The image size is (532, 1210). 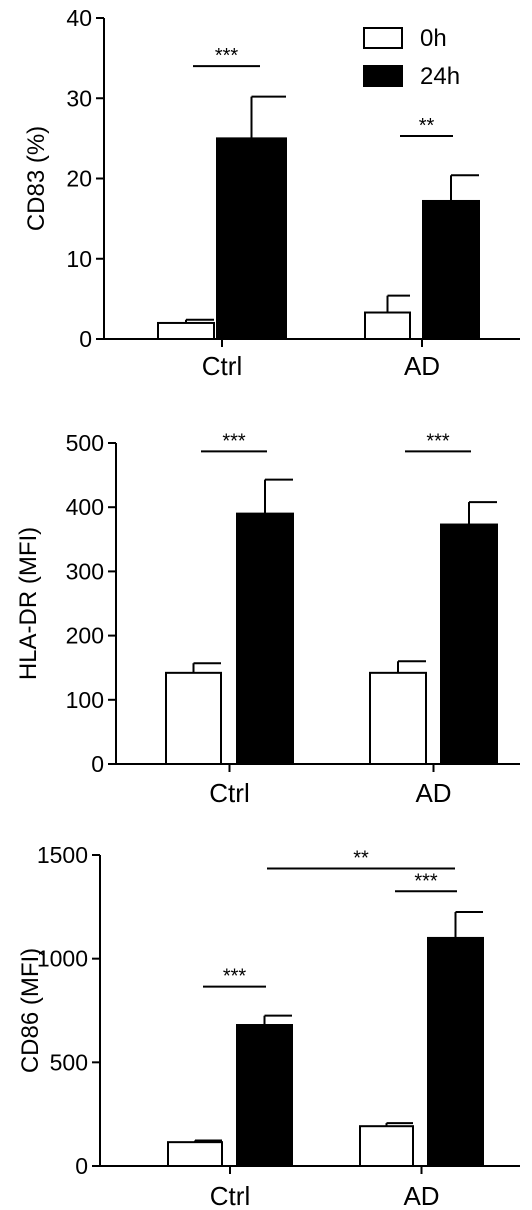 I want to click on y-tick-label: 30, so click(x=79, y=98).